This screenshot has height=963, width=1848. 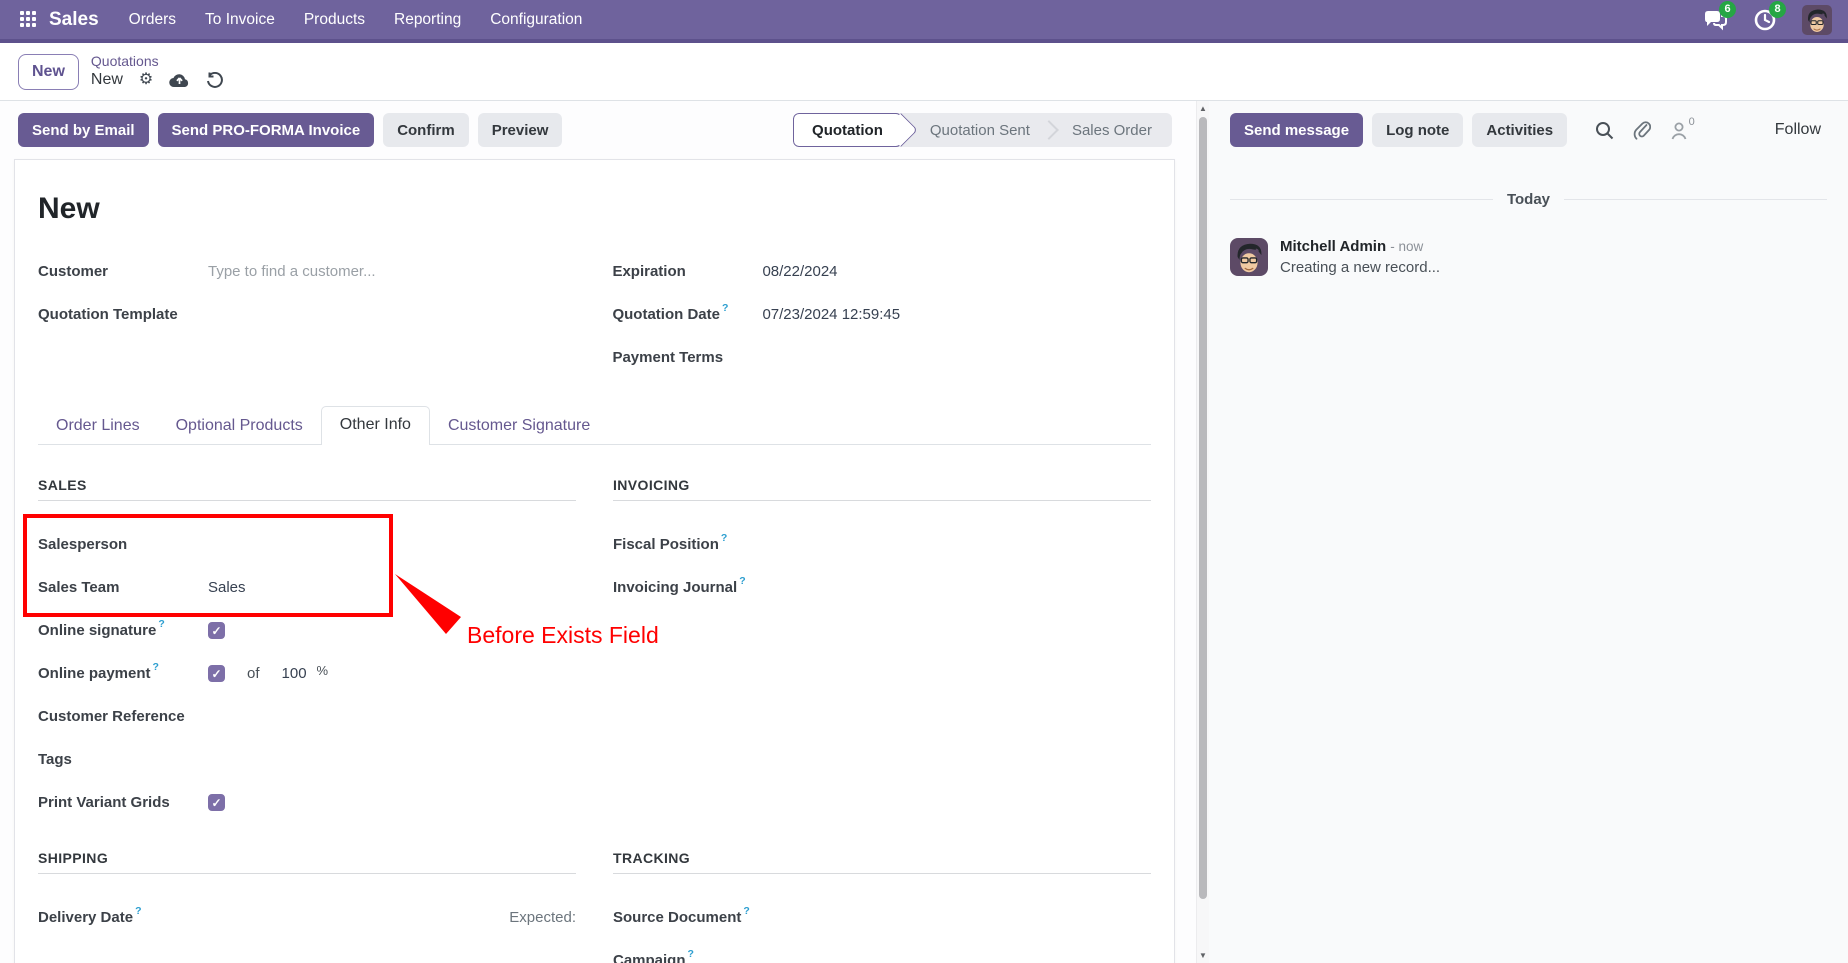 I want to click on tracking-group-title: TRACKING, so click(x=882, y=862).